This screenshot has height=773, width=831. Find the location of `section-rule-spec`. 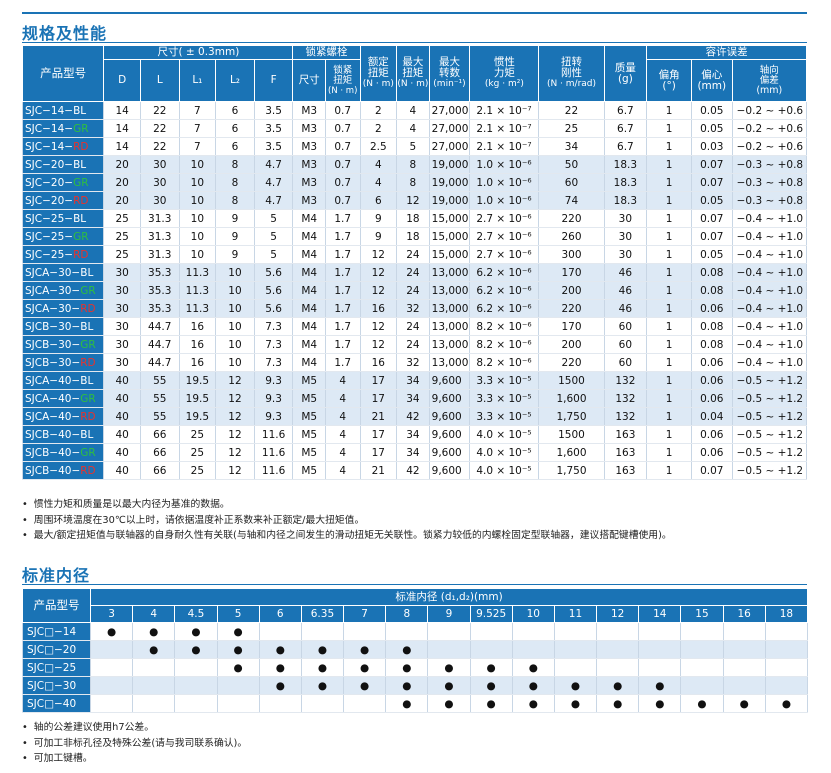

section-rule-spec is located at coordinates (414, 42).